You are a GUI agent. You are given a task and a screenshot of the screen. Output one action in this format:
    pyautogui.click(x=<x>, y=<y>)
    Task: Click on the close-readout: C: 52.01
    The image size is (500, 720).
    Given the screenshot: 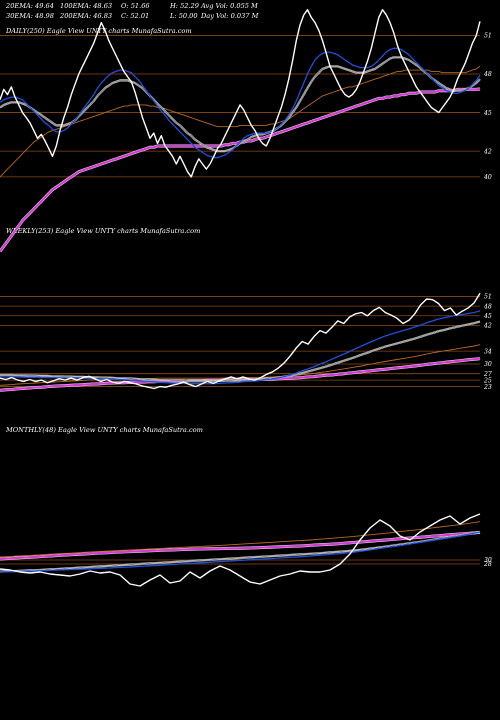 What is the action you would take?
    pyautogui.click(x=135, y=16)
    